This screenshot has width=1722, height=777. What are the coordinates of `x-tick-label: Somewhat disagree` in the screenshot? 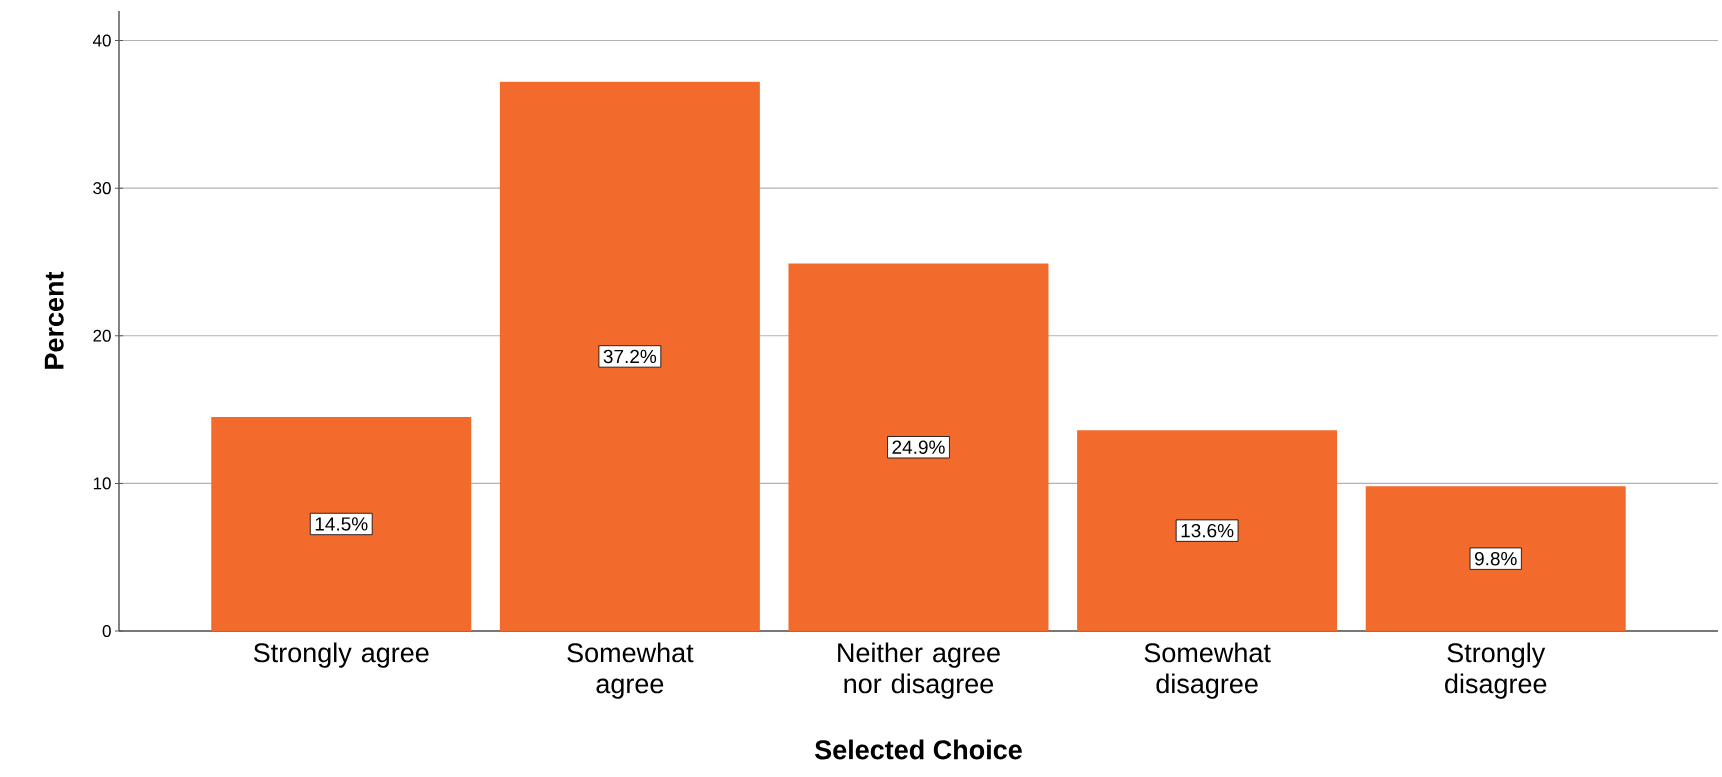 It's located at (1207, 670).